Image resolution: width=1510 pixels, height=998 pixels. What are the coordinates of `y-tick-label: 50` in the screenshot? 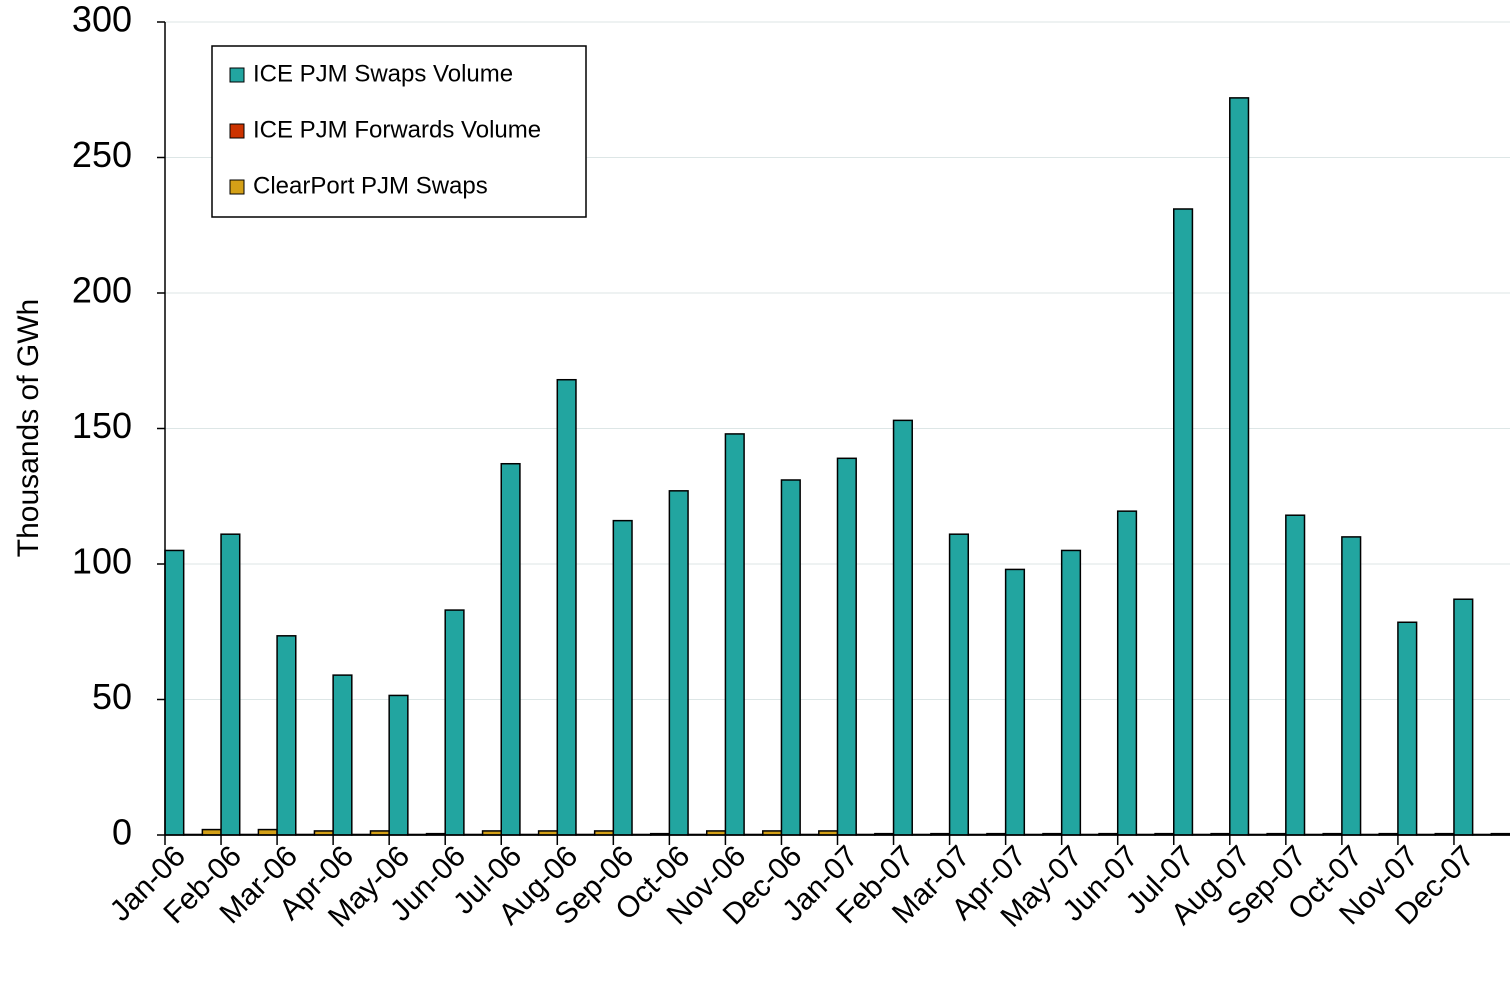 It's located at (112, 696).